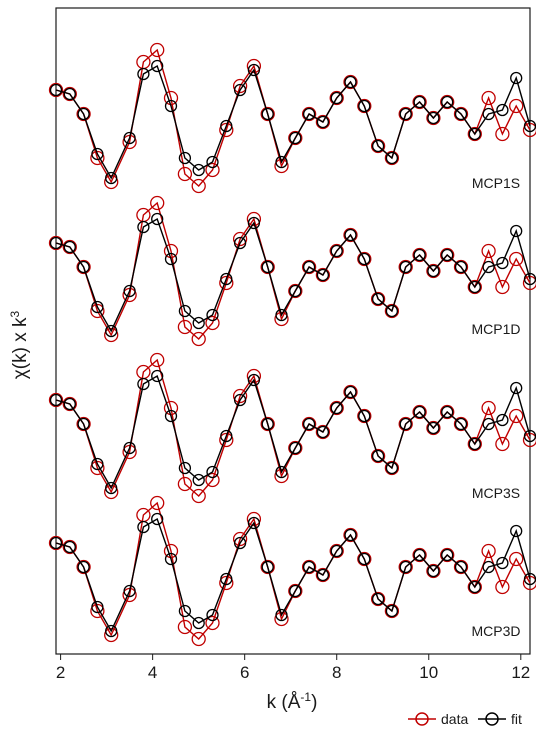 The width and height of the screenshot is (536, 733). What do you see at coordinates (496, 183) in the screenshot?
I see `panel-label: MCP1S` at bounding box center [496, 183].